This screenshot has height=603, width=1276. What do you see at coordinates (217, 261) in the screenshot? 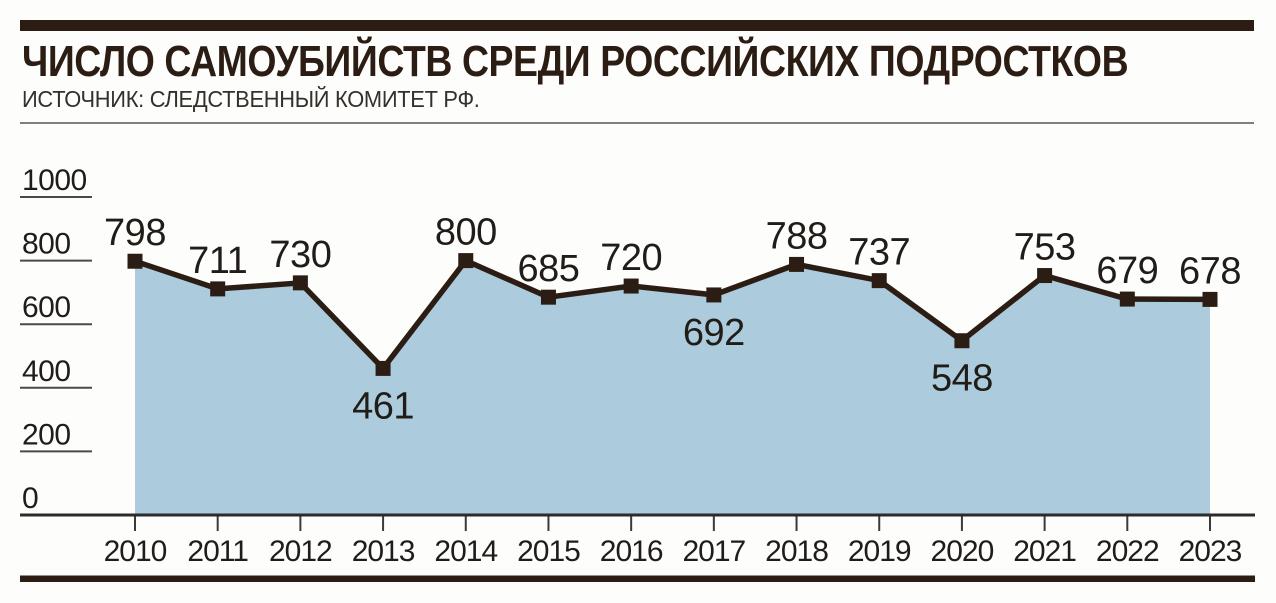
I see `data-label-2011: 711` at bounding box center [217, 261].